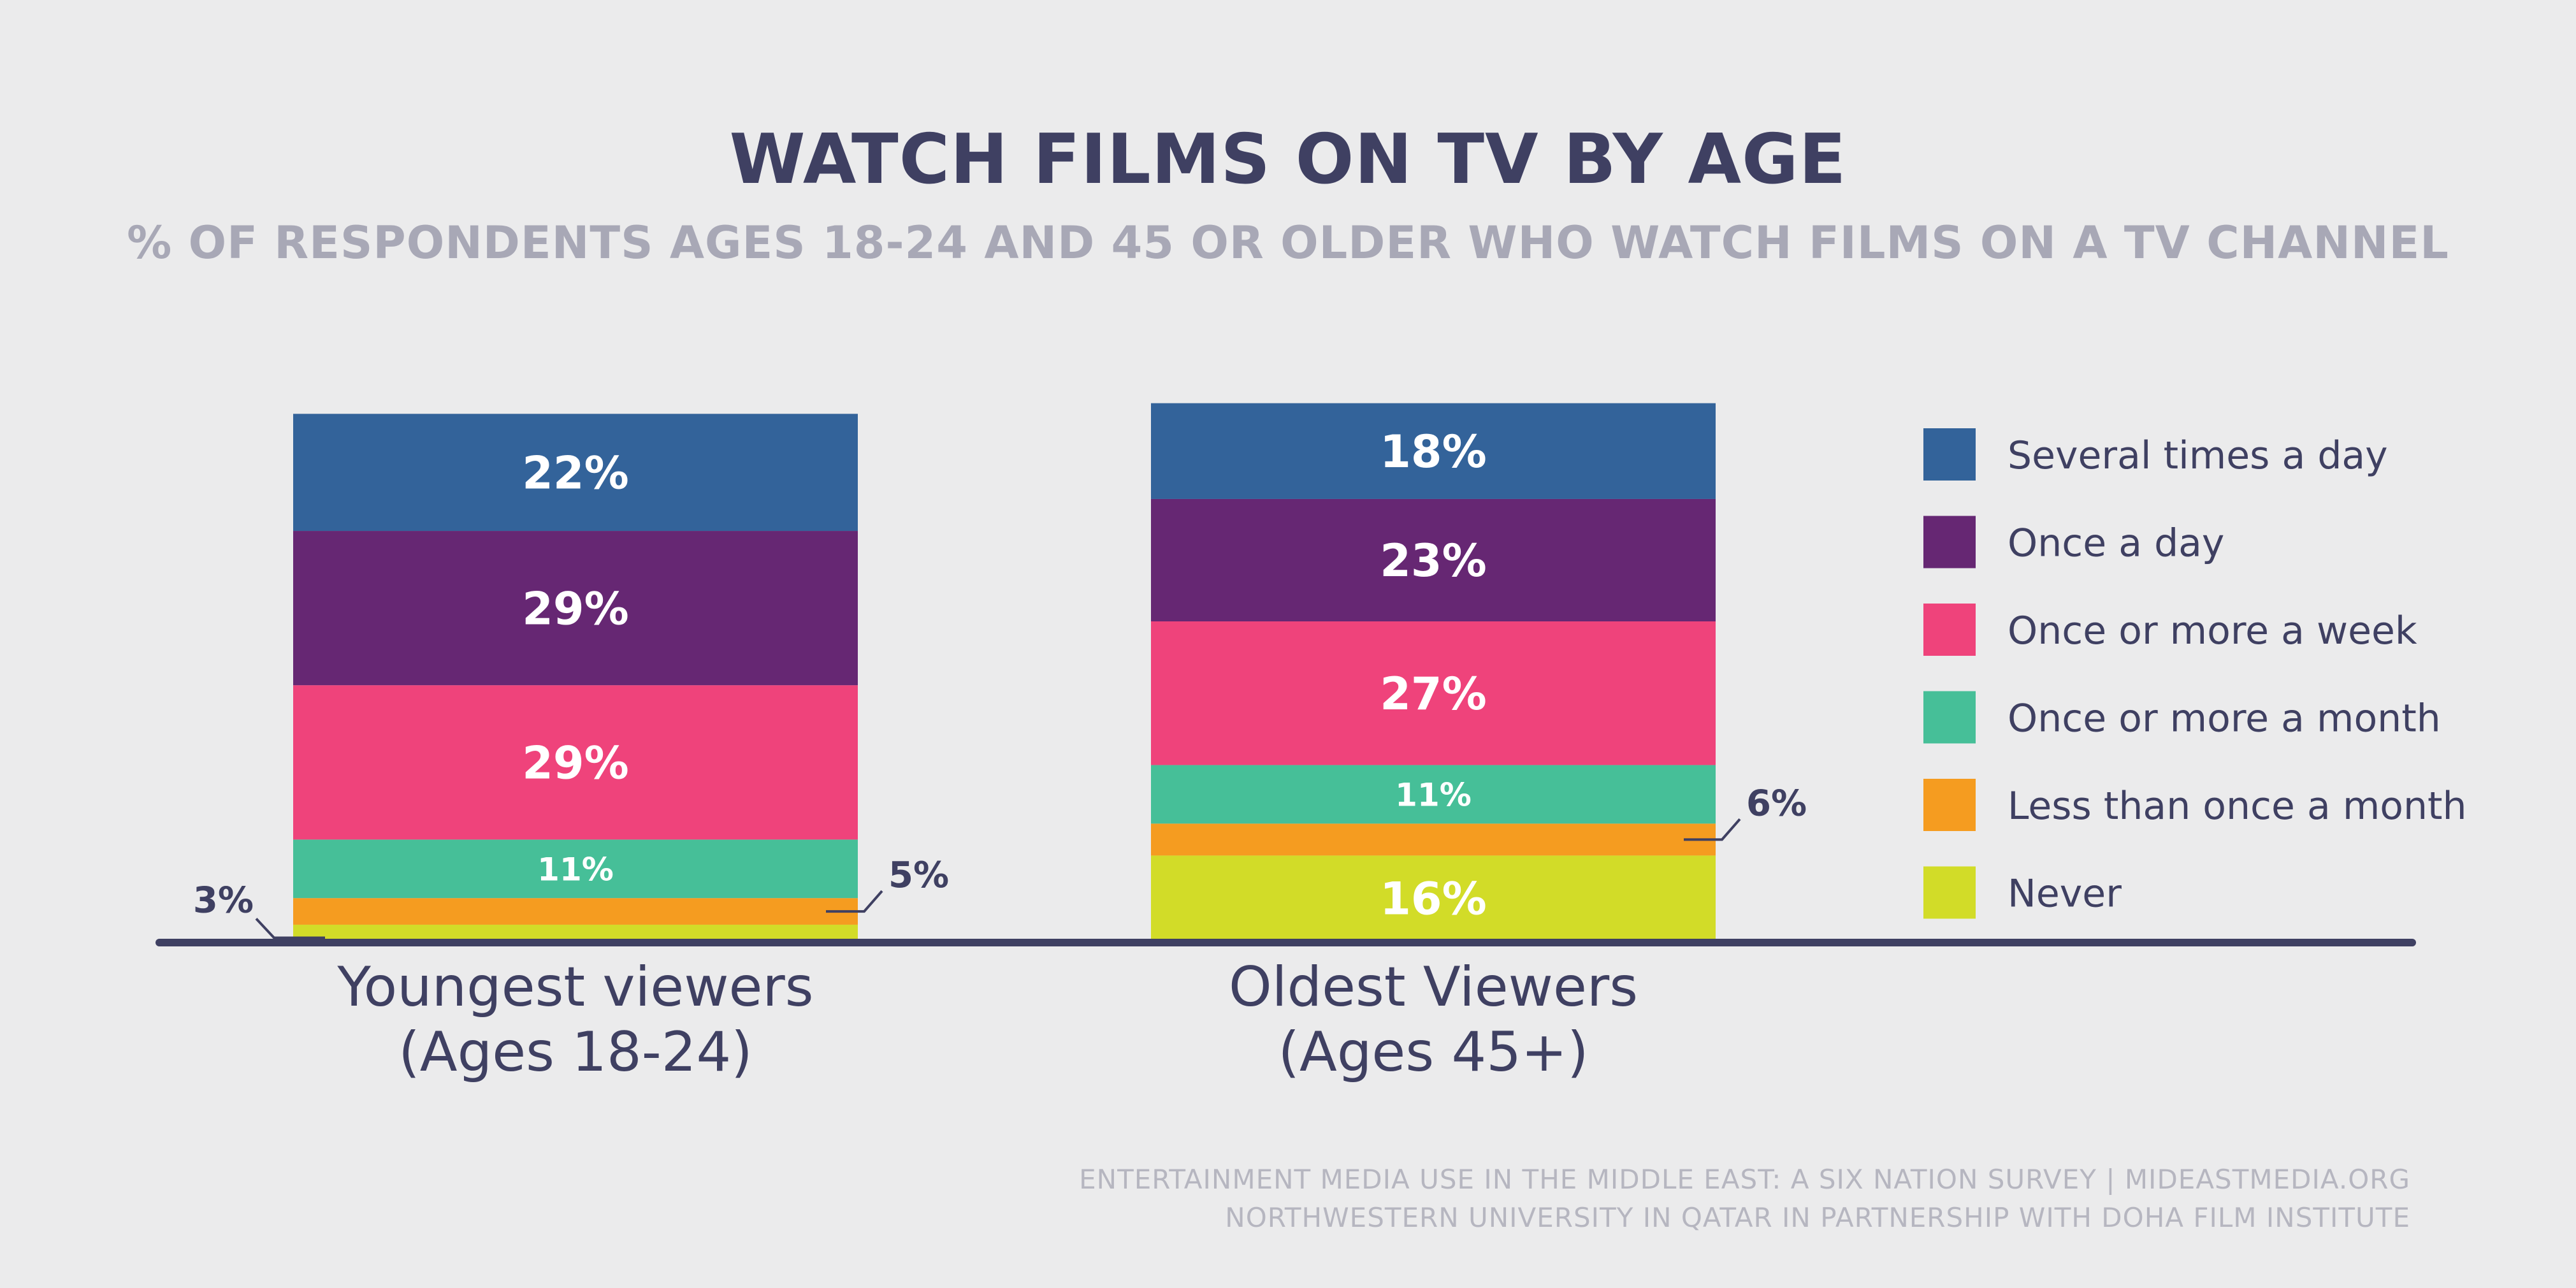  Describe the element at coordinates (1288, 159) in the screenshot. I see `chart-title: WATCH FILMS ON TV BY AGE` at that location.